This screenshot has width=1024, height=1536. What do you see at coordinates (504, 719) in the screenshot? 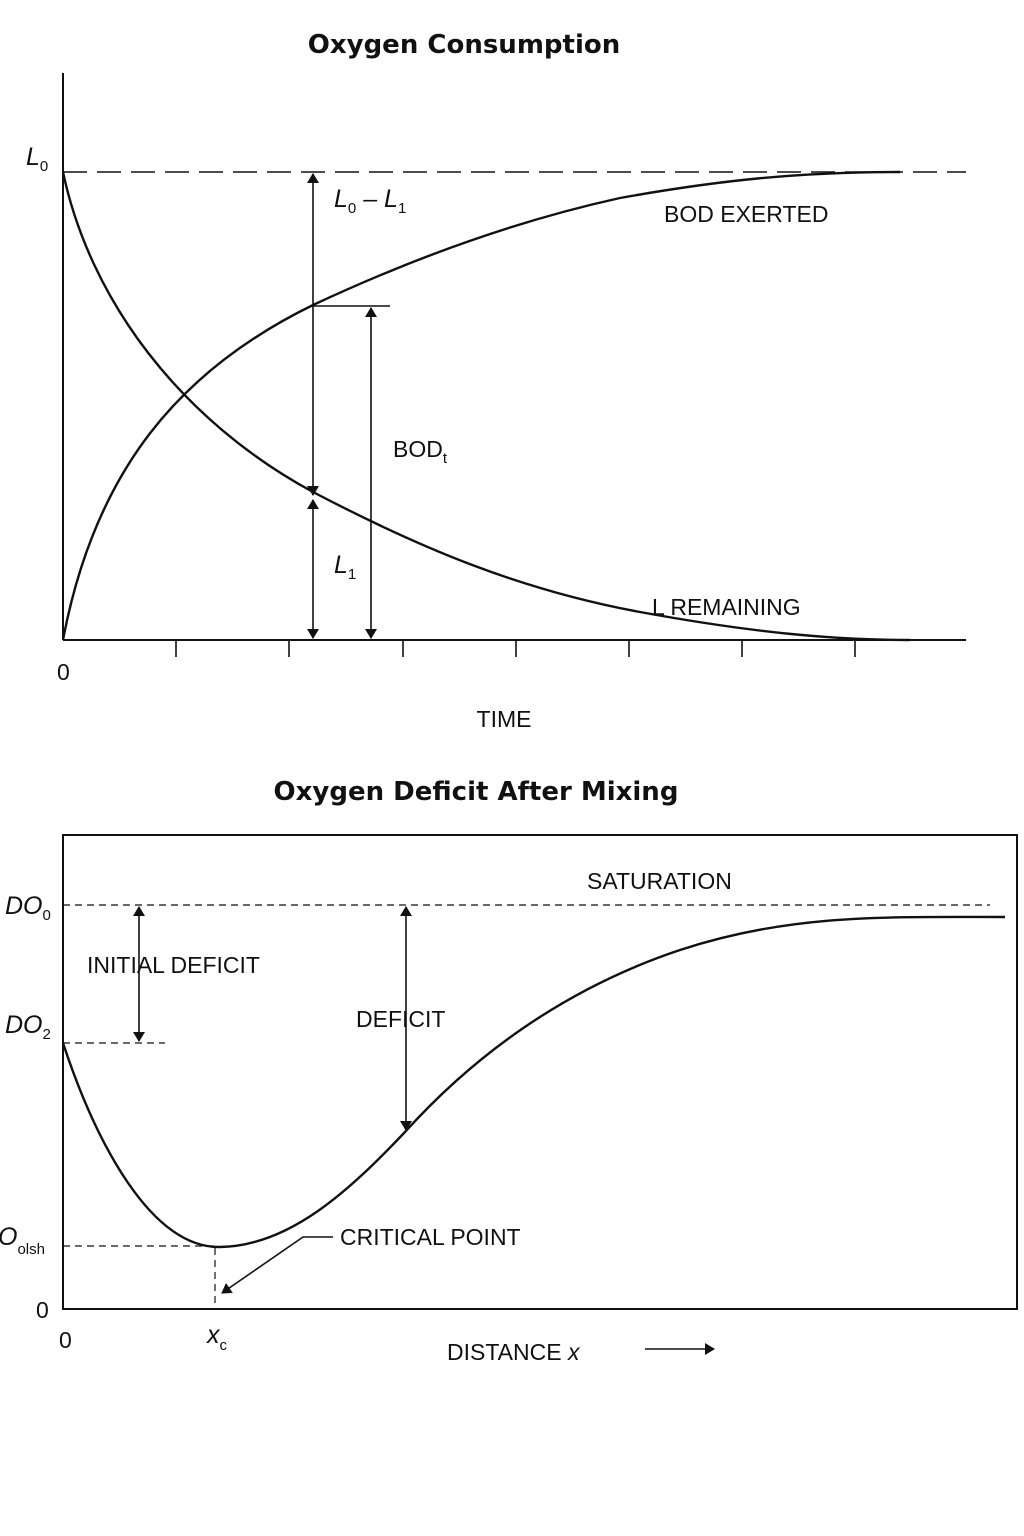
I see `time-axis-label: TIME` at bounding box center [504, 719].